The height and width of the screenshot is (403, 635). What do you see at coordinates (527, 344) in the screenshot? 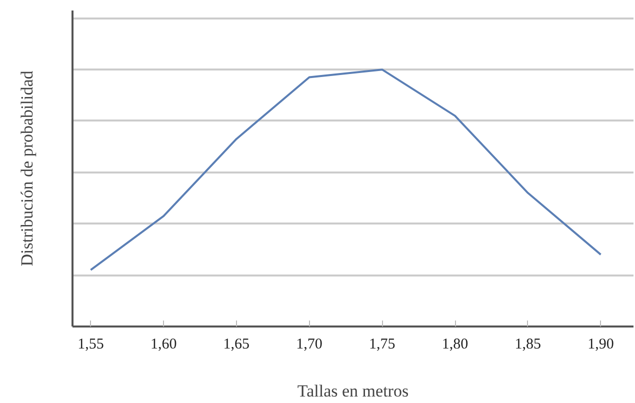
I see `x-tick-label: 1,85` at bounding box center [527, 344].